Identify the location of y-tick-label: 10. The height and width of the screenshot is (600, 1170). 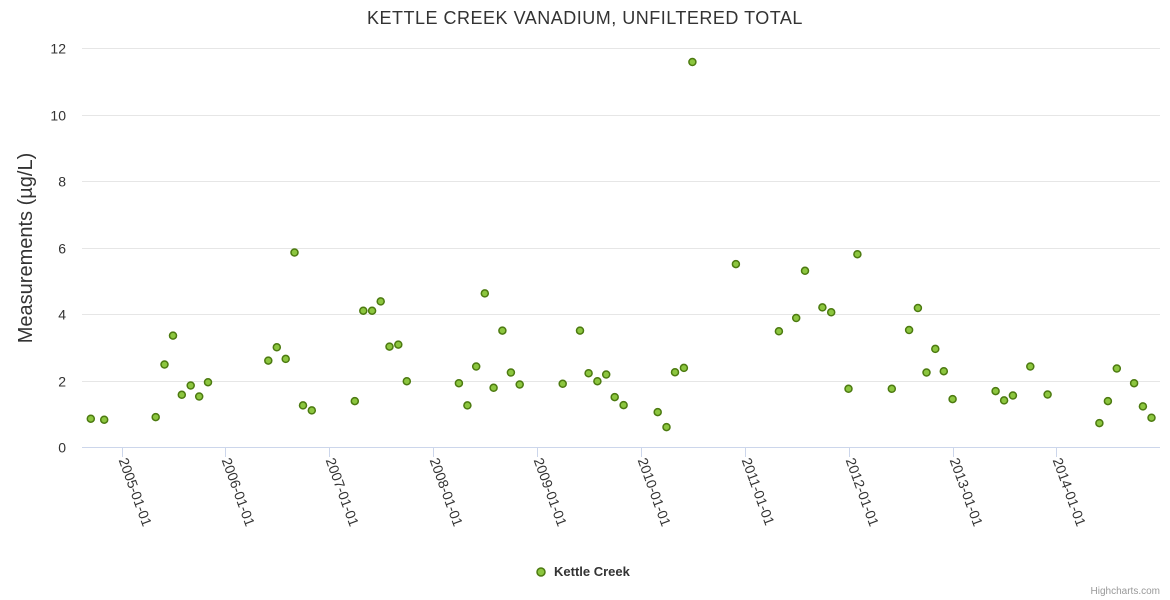
(58, 116).